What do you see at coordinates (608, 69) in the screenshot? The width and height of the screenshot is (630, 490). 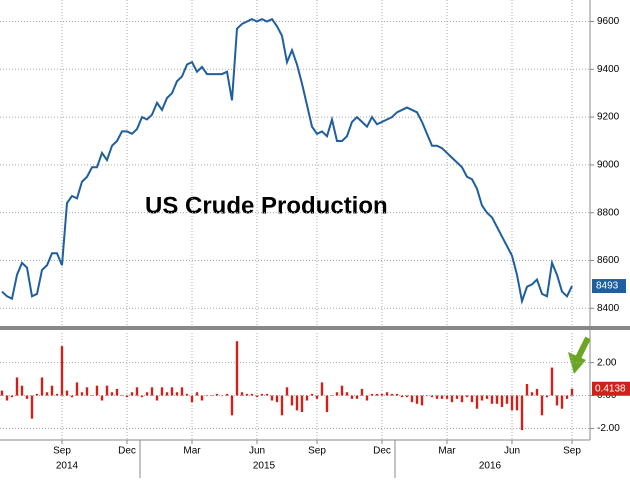 I see `y-tick-label: 9400` at bounding box center [608, 69].